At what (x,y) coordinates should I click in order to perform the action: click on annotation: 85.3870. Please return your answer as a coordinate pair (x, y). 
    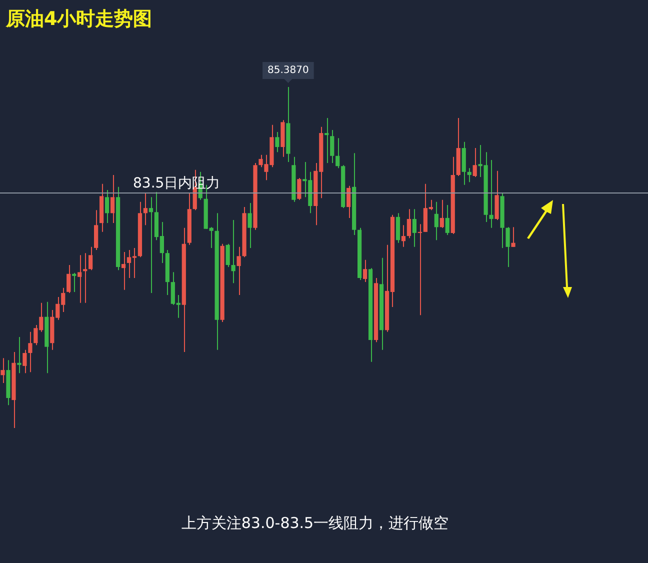
    Looking at the image, I should click on (288, 70).